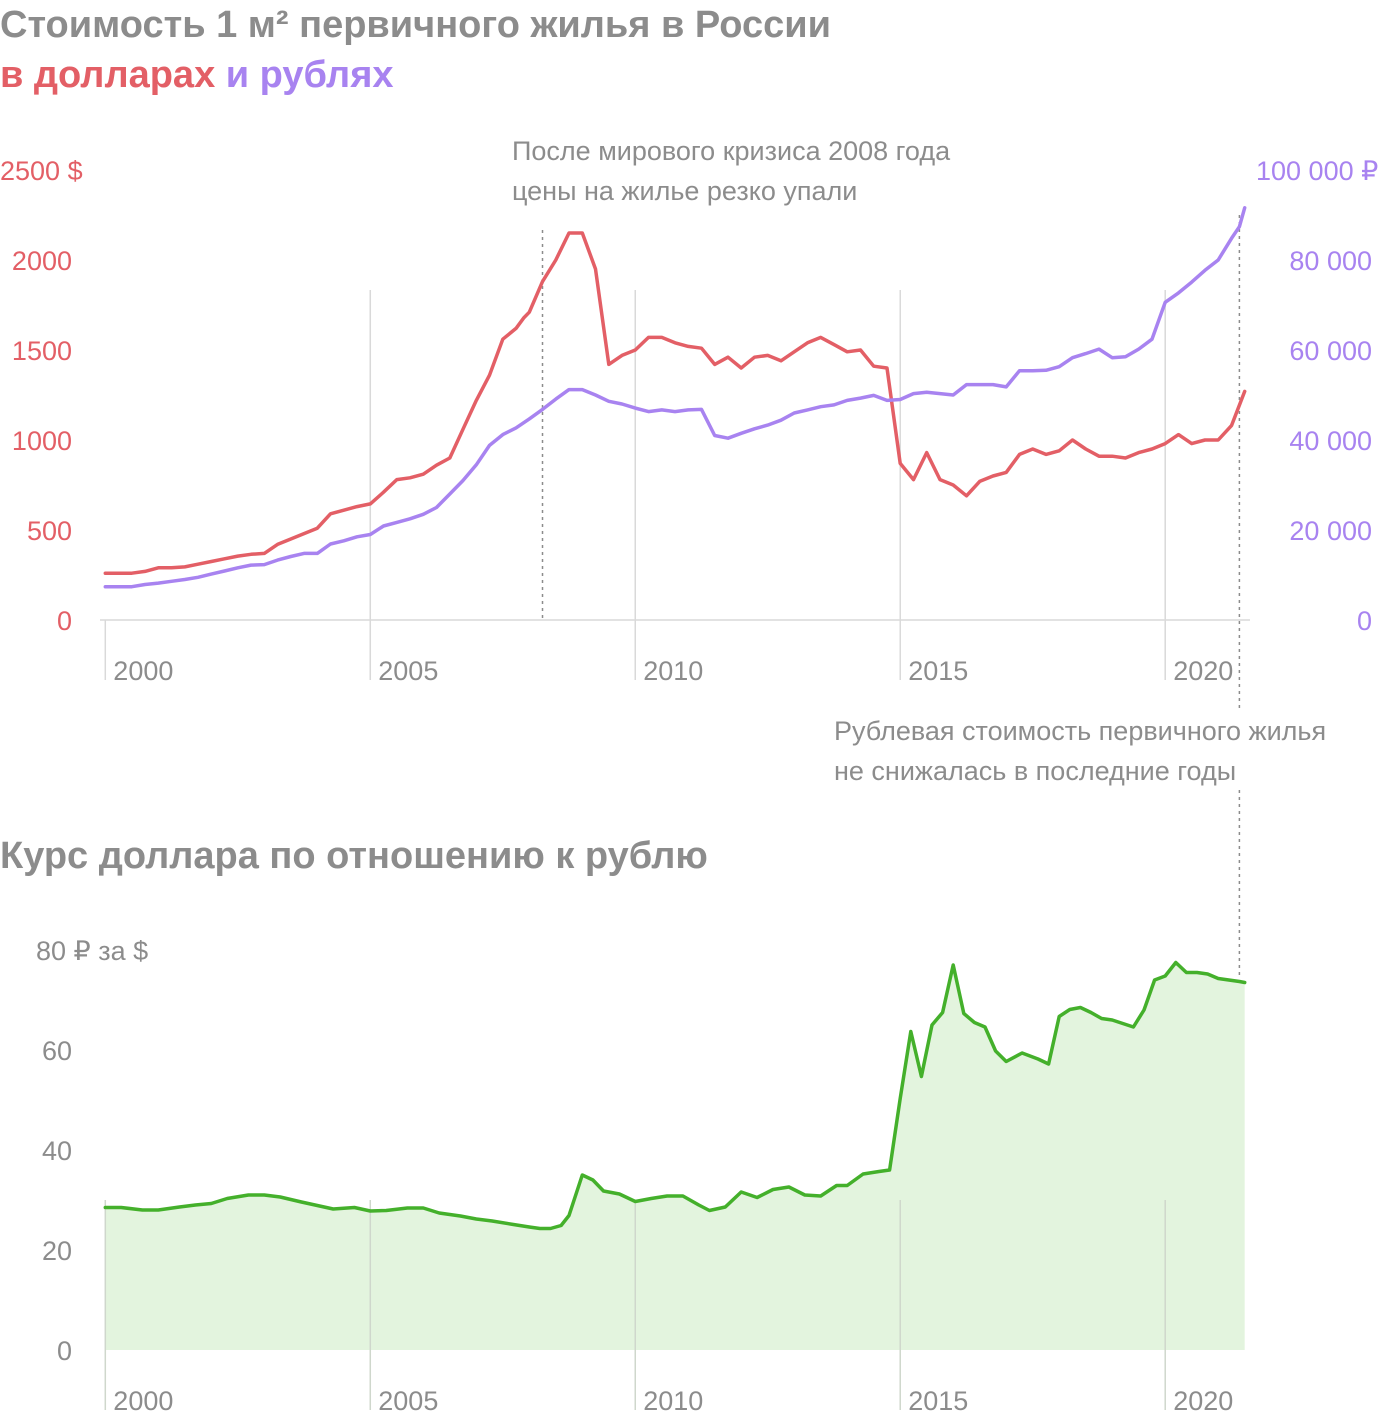  Describe the element at coordinates (1330, 441) in the screenshot. I see `top-y-right-tick-label: 40 000` at that location.